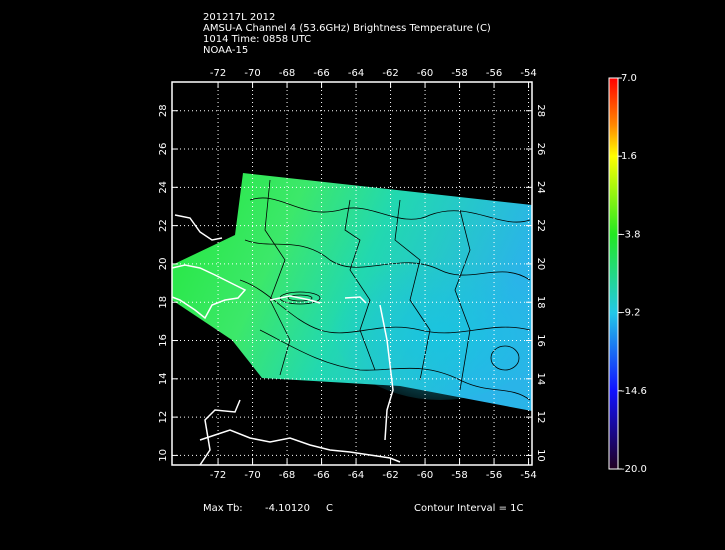 The height and width of the screenshot is (550, 725). I want to click on x-tick-label-bottom: -58, so click(459, 475).